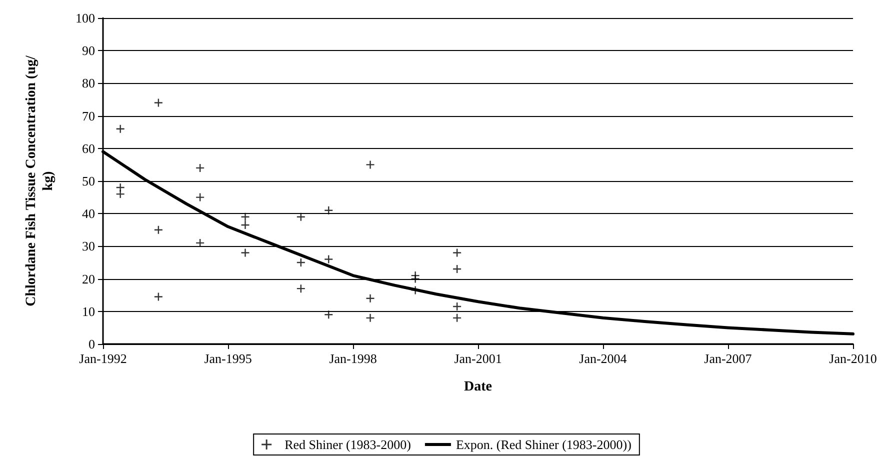  I want to click on y-tick-label: 50, so click(88, 181).